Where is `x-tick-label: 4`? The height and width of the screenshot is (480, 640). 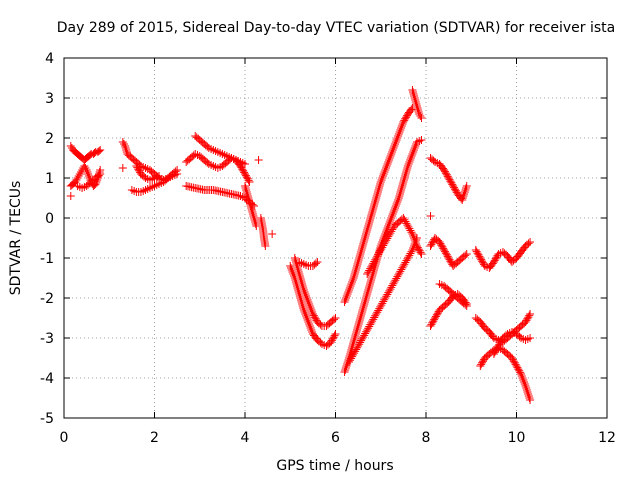
x-tick-label: 4 is located at coordinates (245, 438).